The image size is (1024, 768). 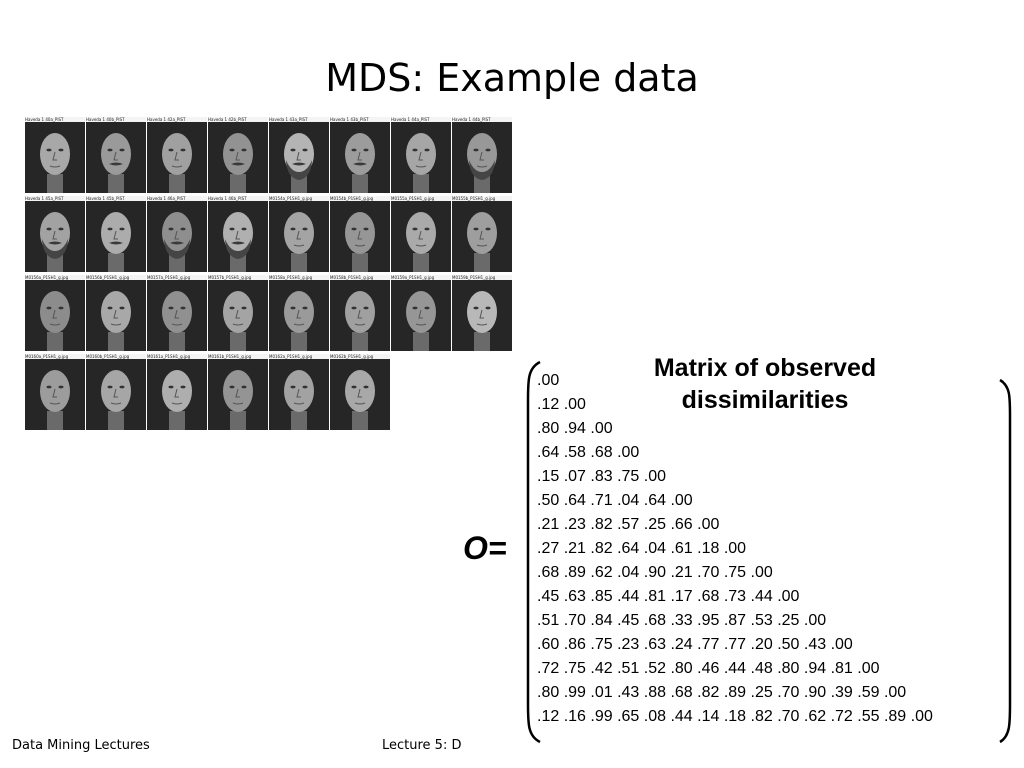 I want to click on face-photo-label: M0156a_P1SH1_g.jpg, so click(x=55, y=277).